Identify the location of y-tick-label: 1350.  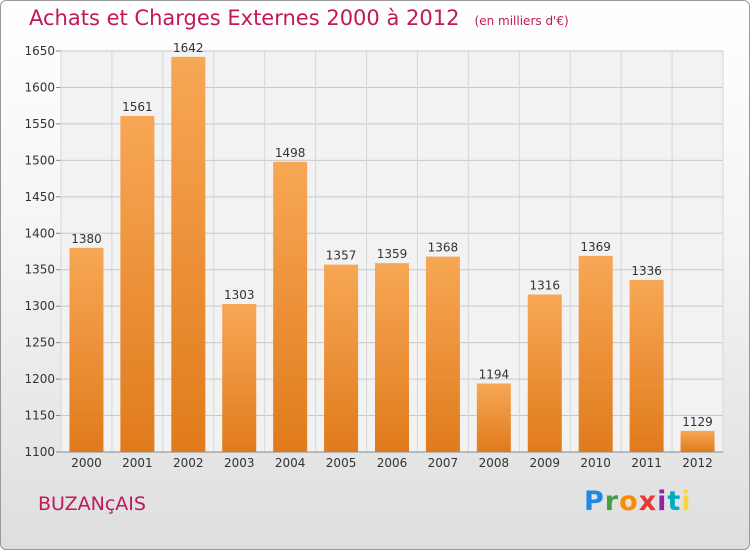
(39, 270).